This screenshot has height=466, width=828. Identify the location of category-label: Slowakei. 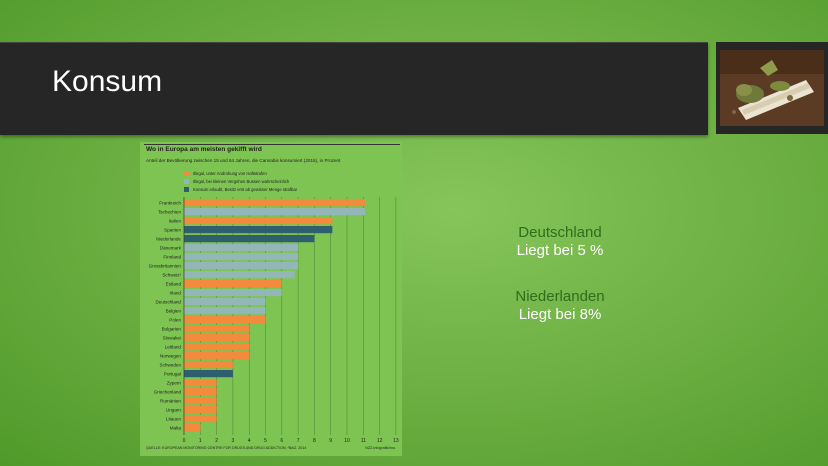
(172, 338).